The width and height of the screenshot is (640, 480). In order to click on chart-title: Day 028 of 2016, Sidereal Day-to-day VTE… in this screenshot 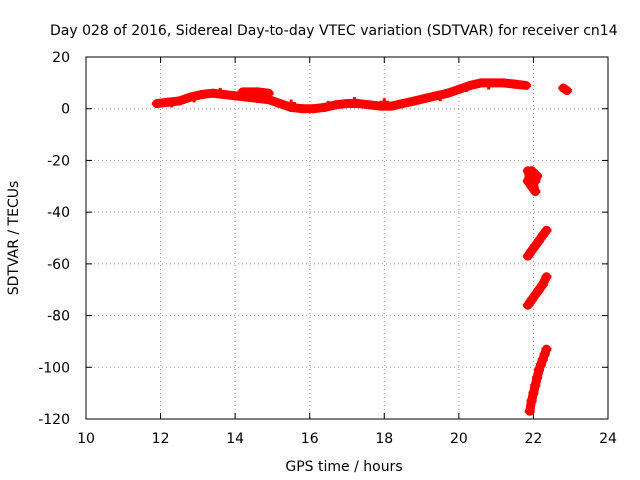, I will do `click(334, 31)`.